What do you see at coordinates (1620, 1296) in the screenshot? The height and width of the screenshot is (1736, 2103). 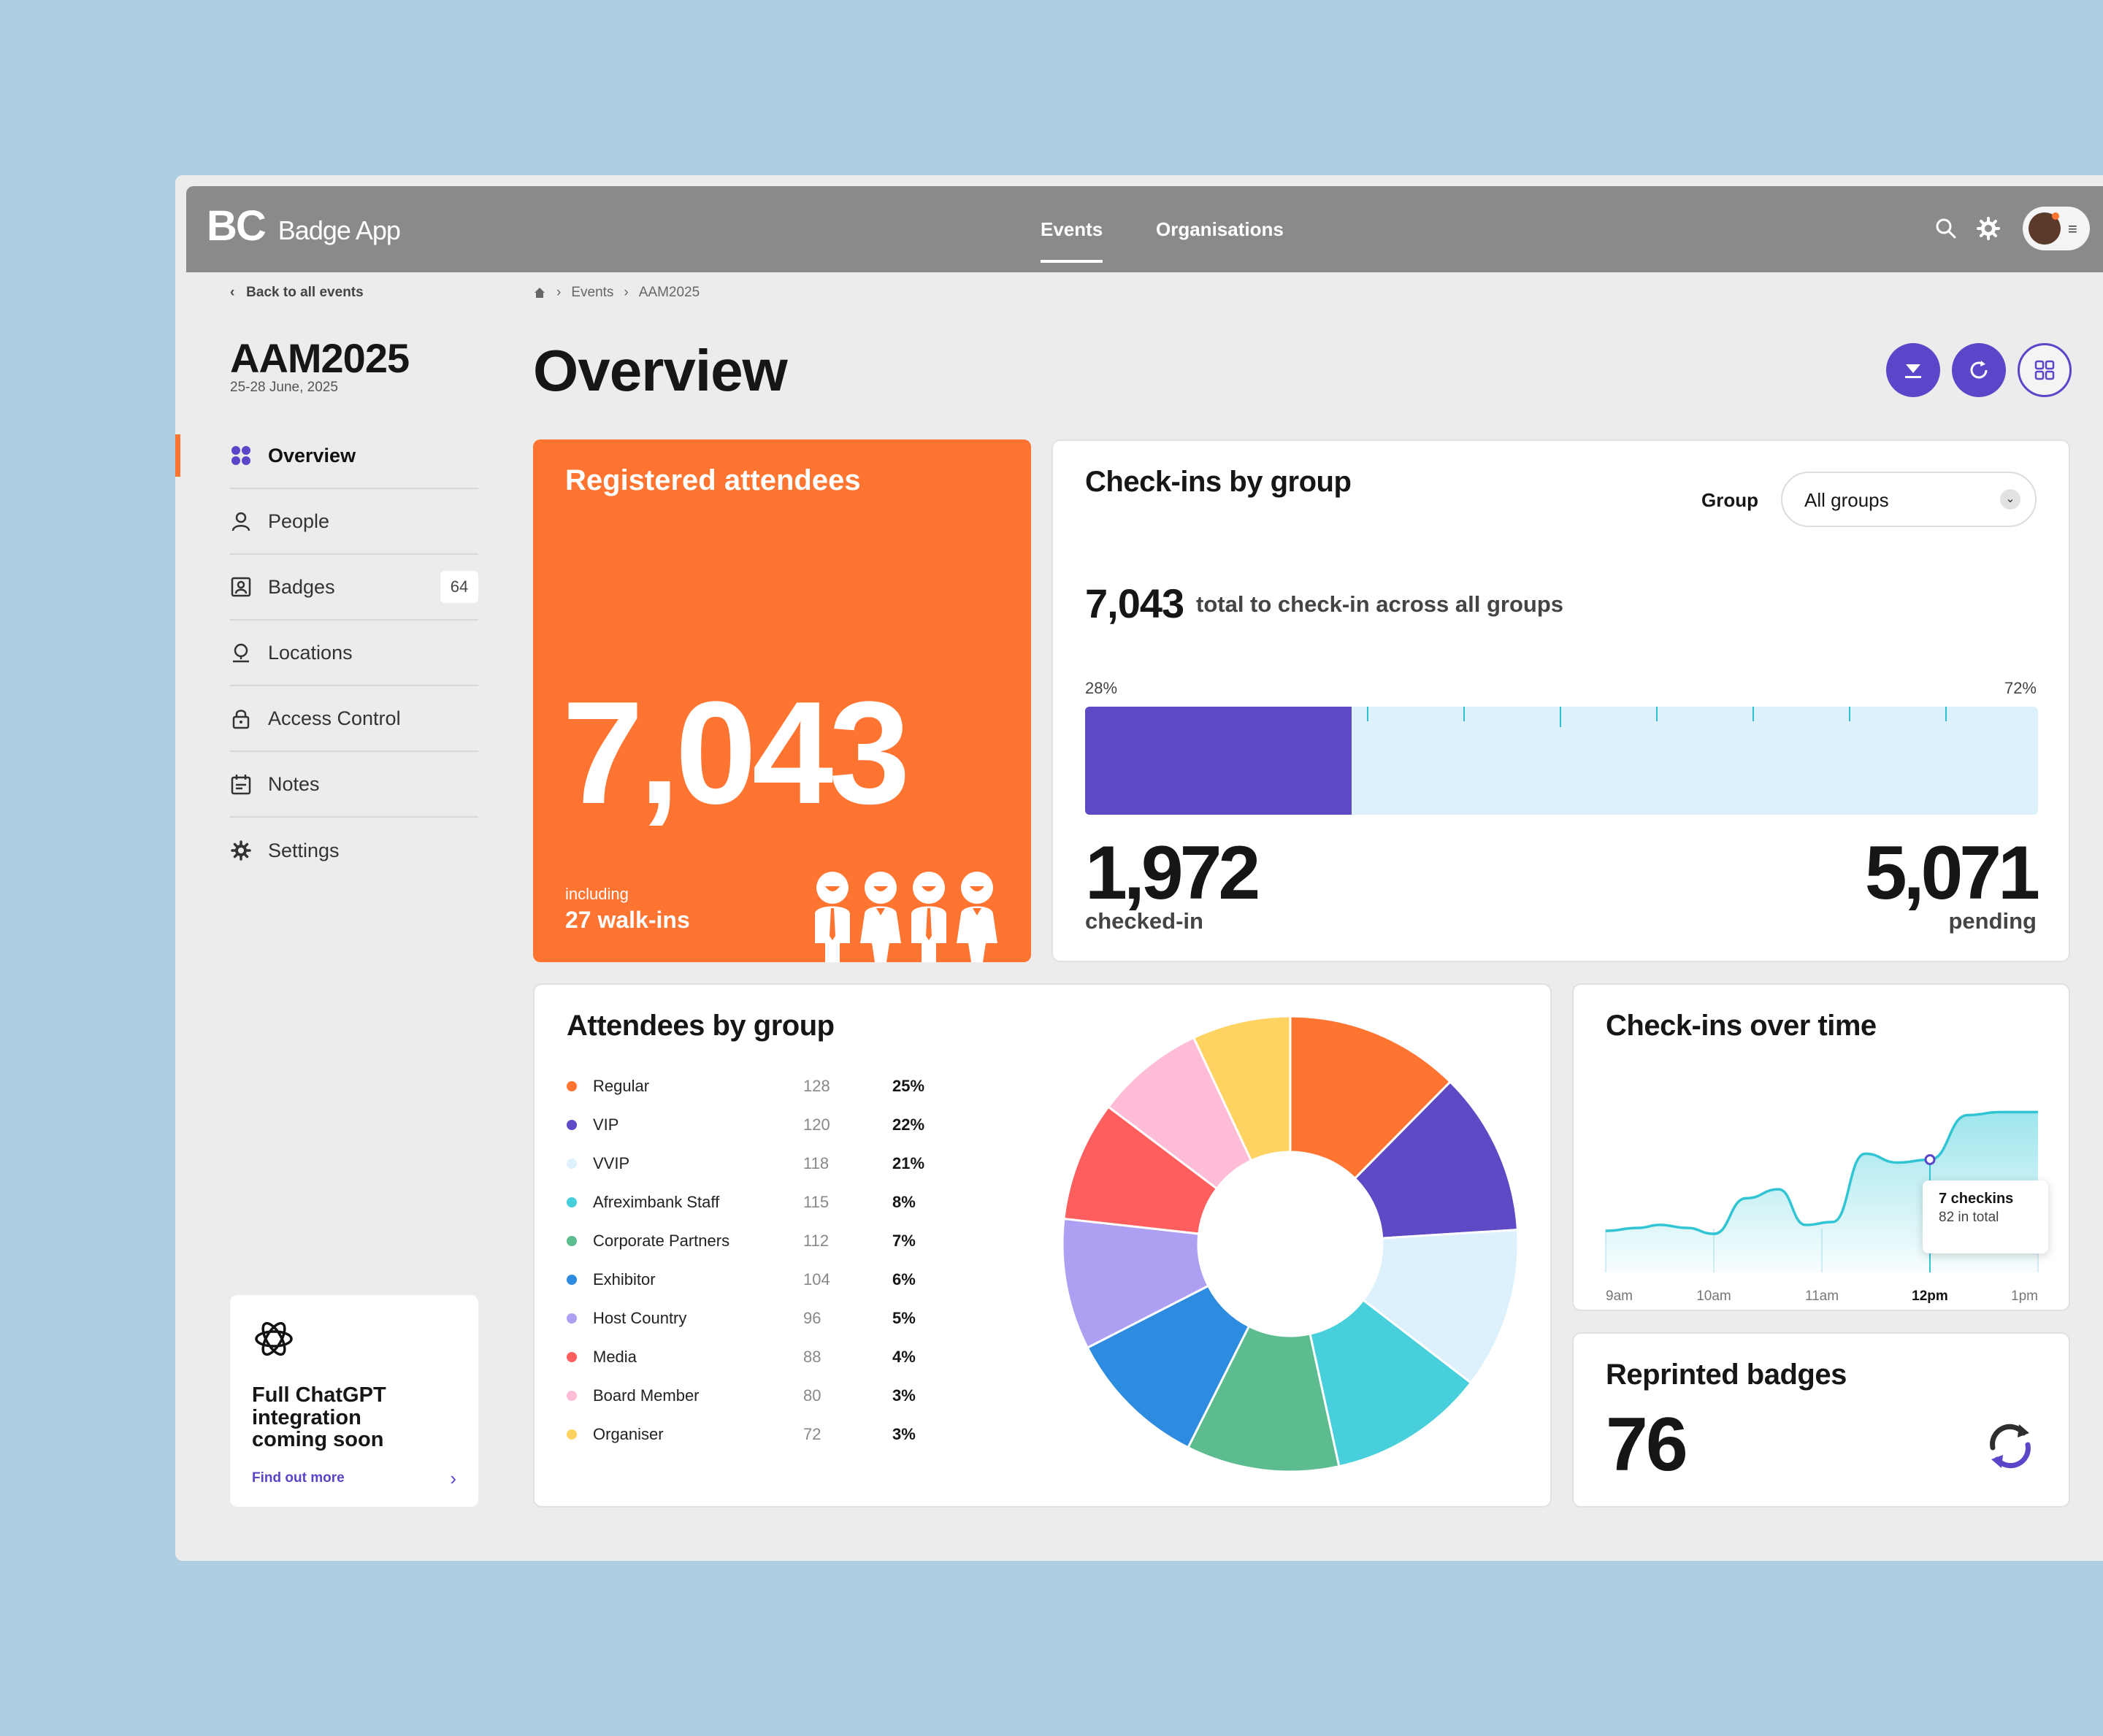 I see `time-axis-label: 9am` at bounding box center [1620, 1296].